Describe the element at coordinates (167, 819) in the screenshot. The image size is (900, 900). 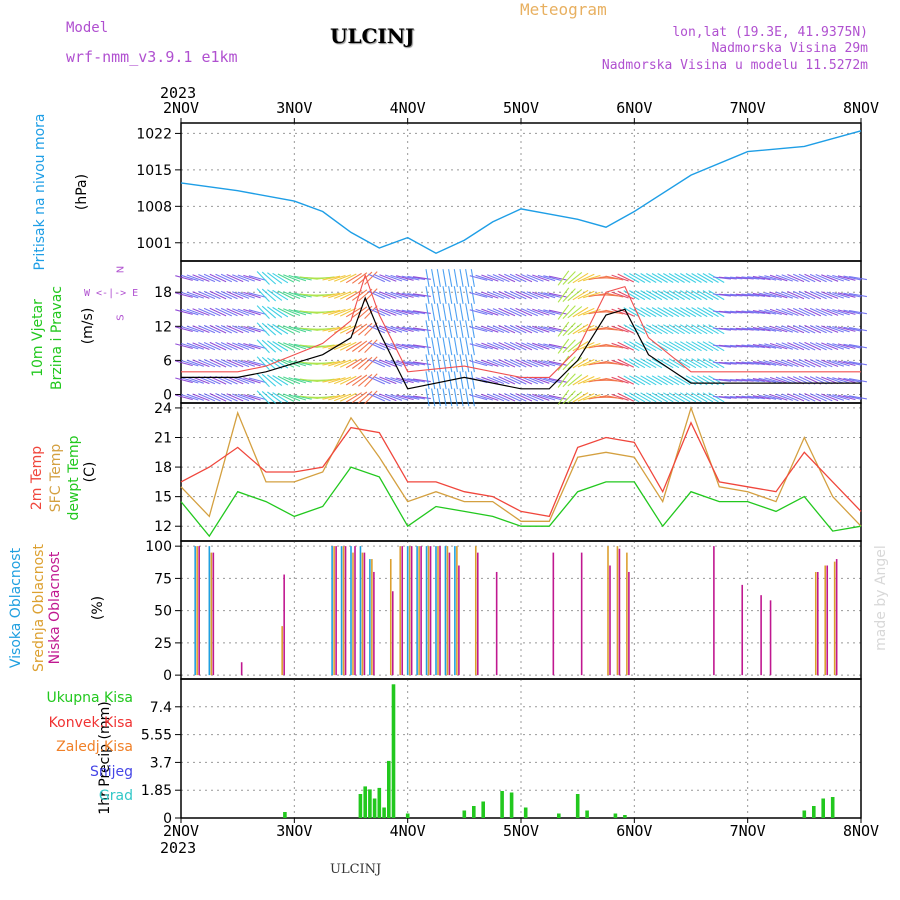
I see `y-tick-label: 0` at that location.